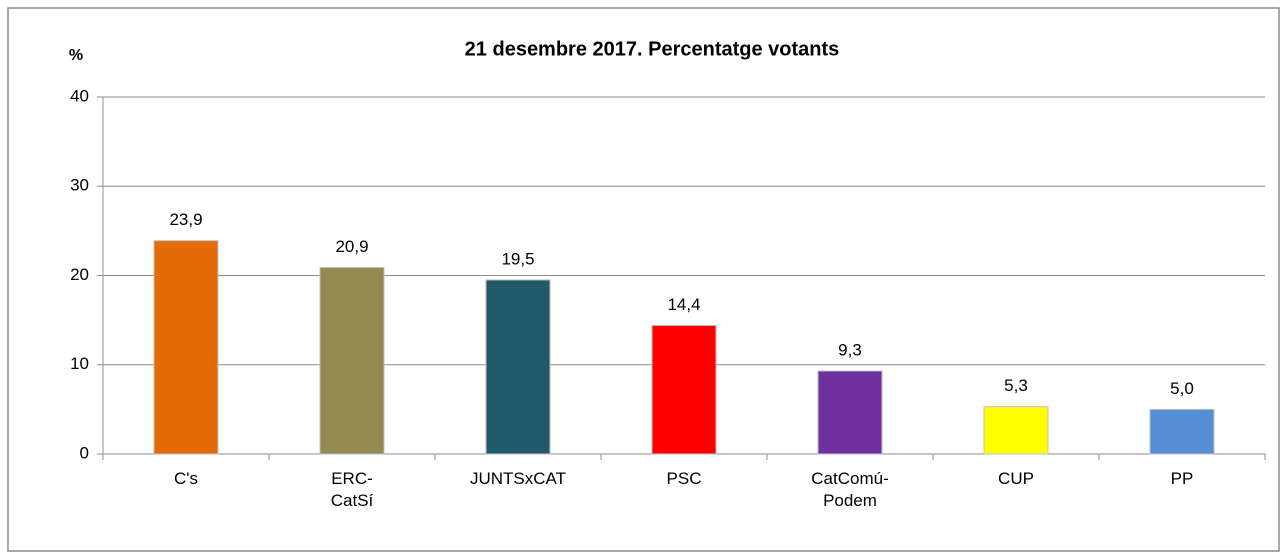  What do you see at coordinates (1016, 478) in the screenshot?
I see `x-tick-label: CUP` at bounding box center [1016, 478].